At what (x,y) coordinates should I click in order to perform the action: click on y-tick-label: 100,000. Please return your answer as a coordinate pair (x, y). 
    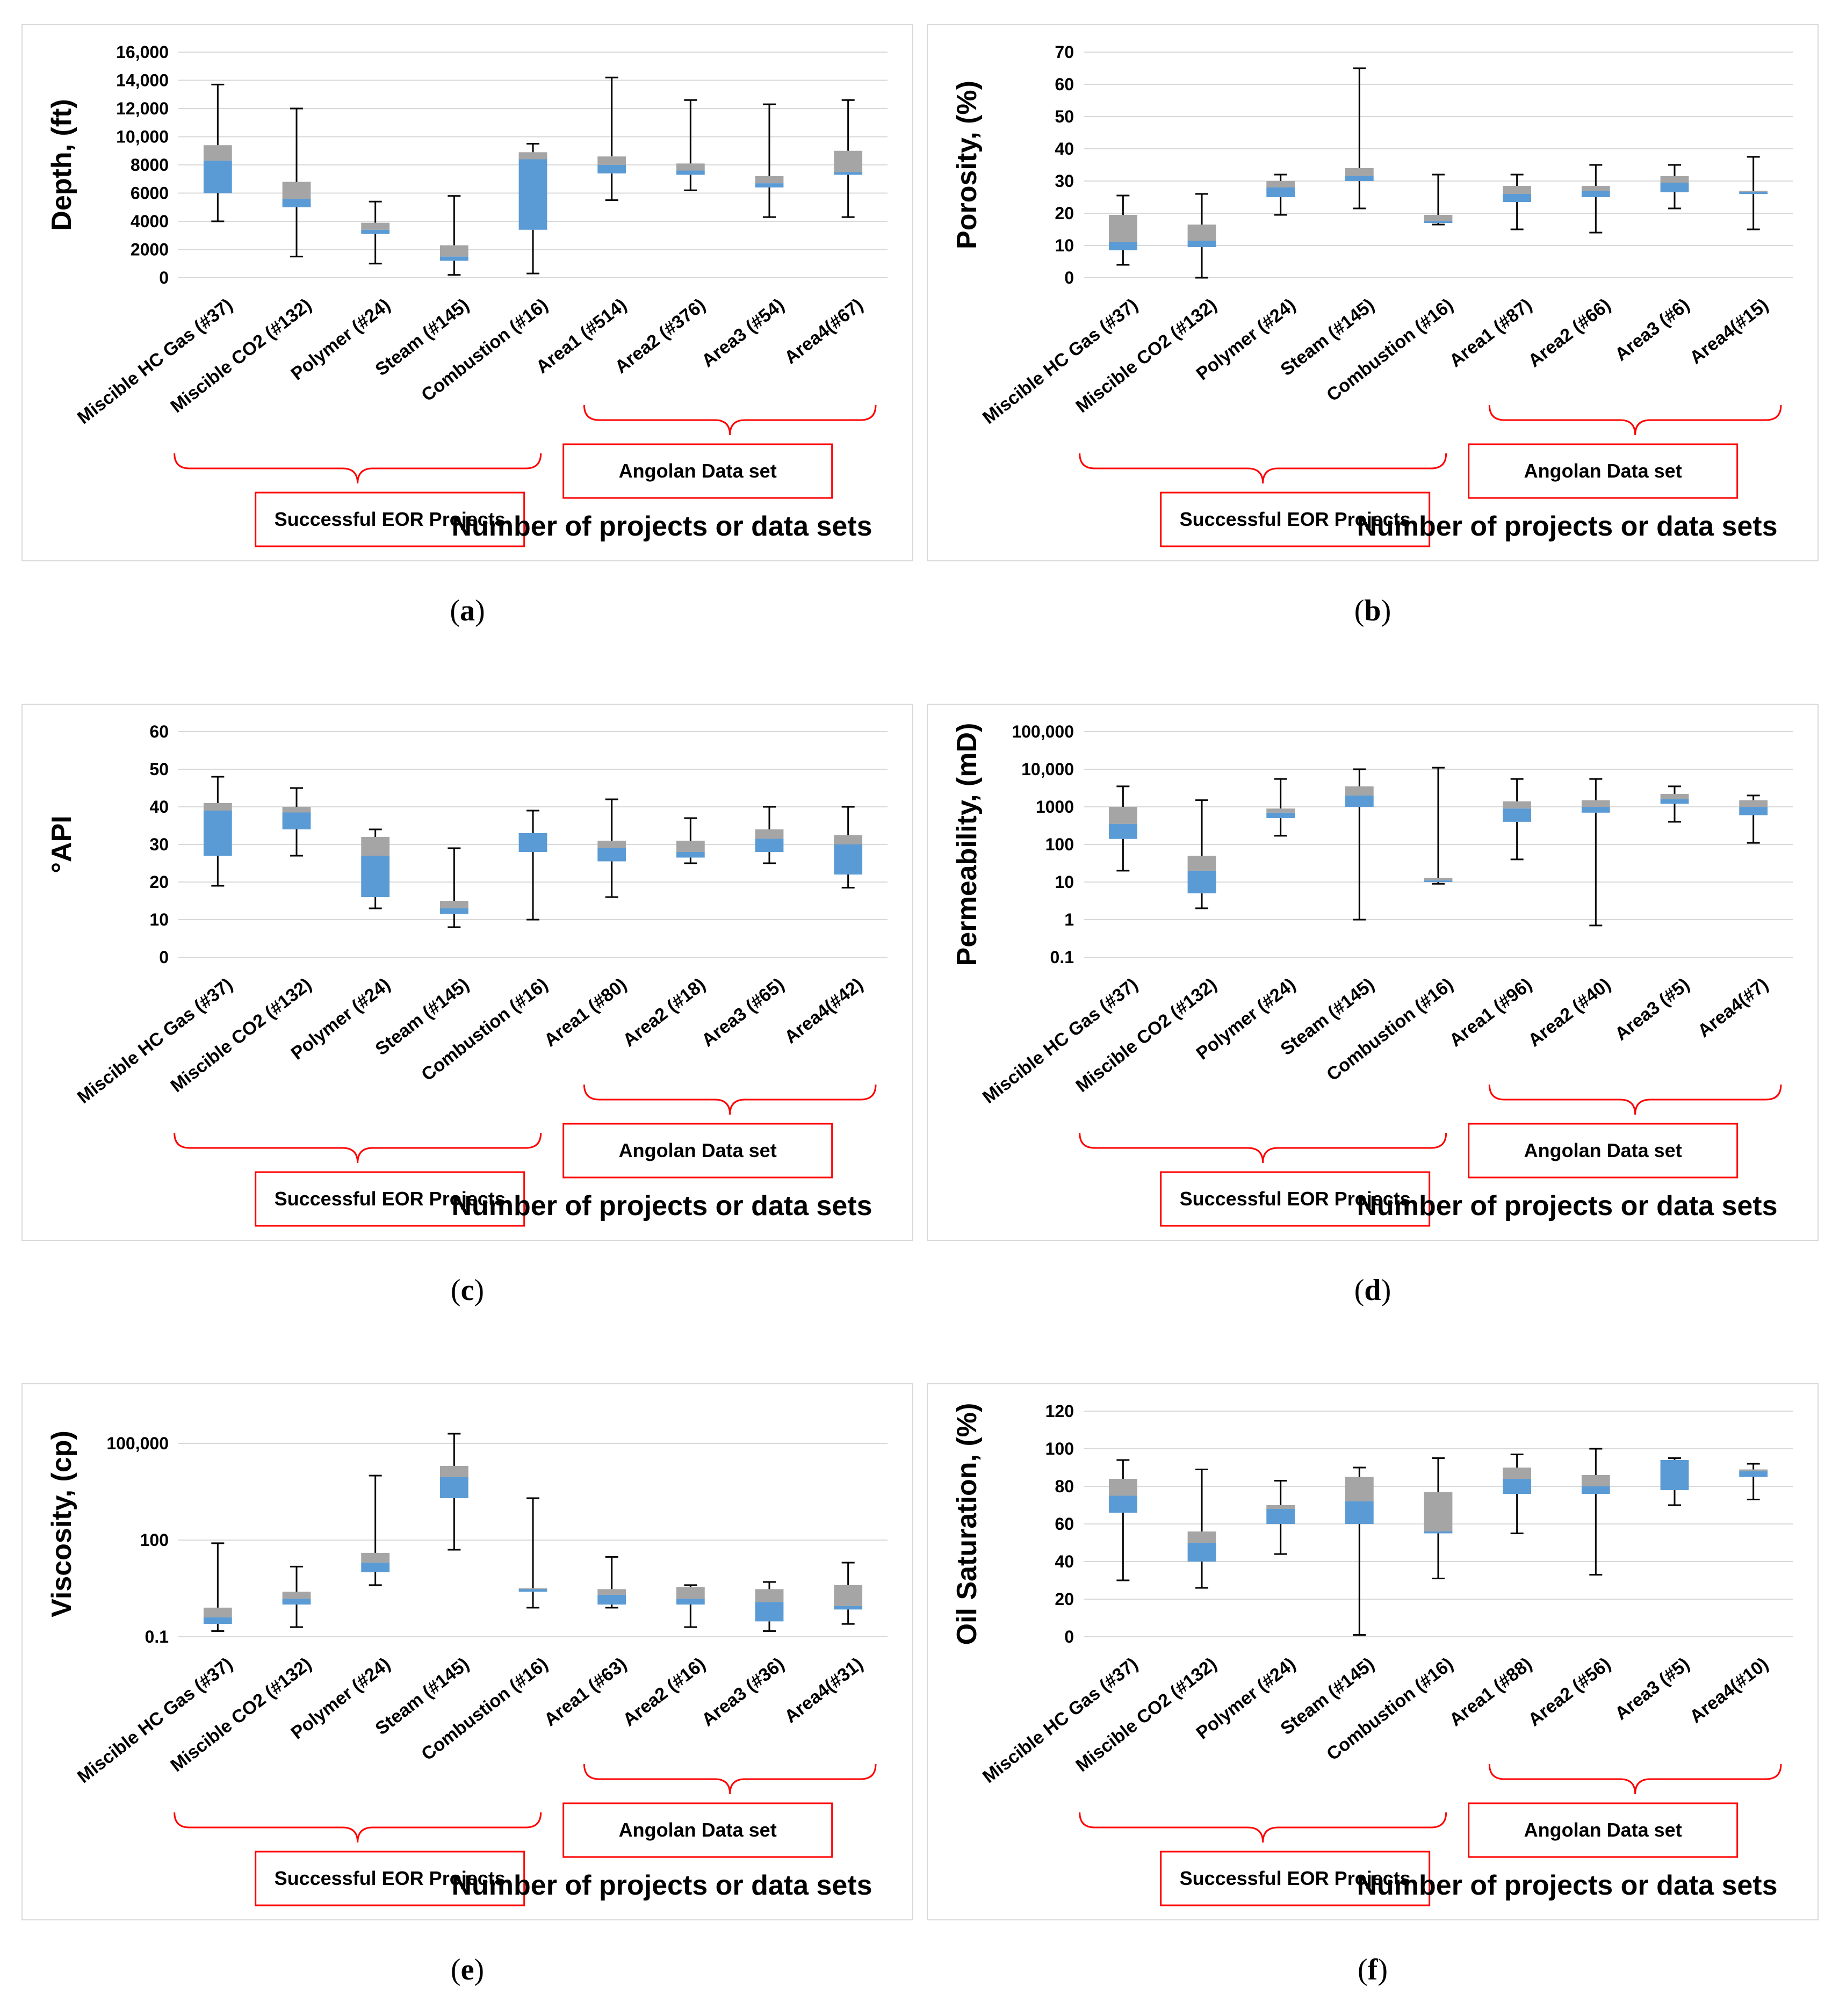
    Looking at the image, I should click on (137, 1443).